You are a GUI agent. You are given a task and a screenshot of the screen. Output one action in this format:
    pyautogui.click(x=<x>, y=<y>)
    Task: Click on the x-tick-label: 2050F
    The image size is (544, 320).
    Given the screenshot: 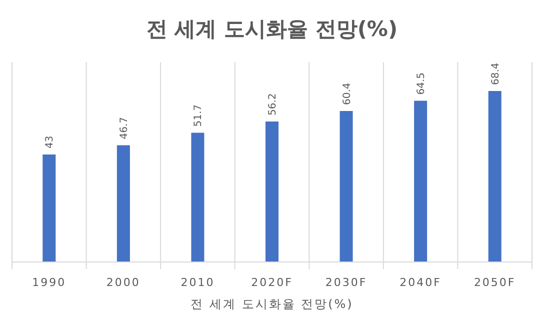 What is the action you would take?
    pyautogui.click(x=495, y=282)
    